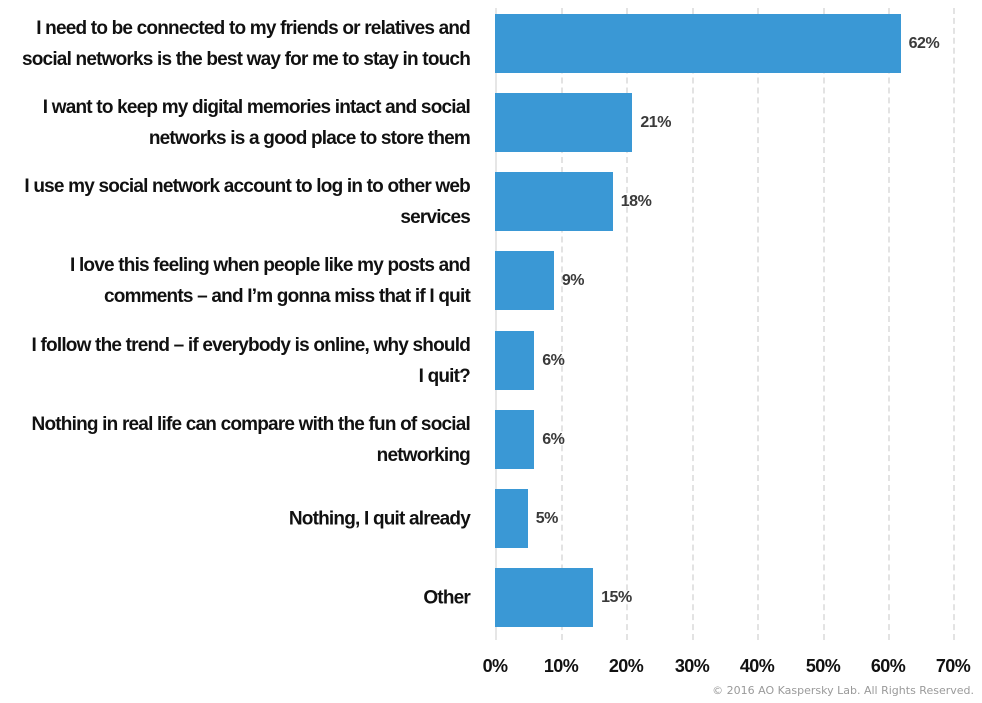  Describe the element at coordinates (423, 455) in the screenshot. I see `label-line: networking` at that location.